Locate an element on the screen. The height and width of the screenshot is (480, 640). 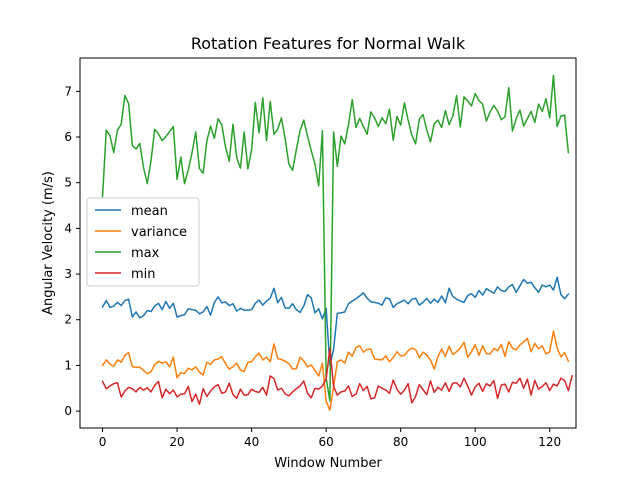
x-tick-label: 120 is located at coordinates (549, 442).